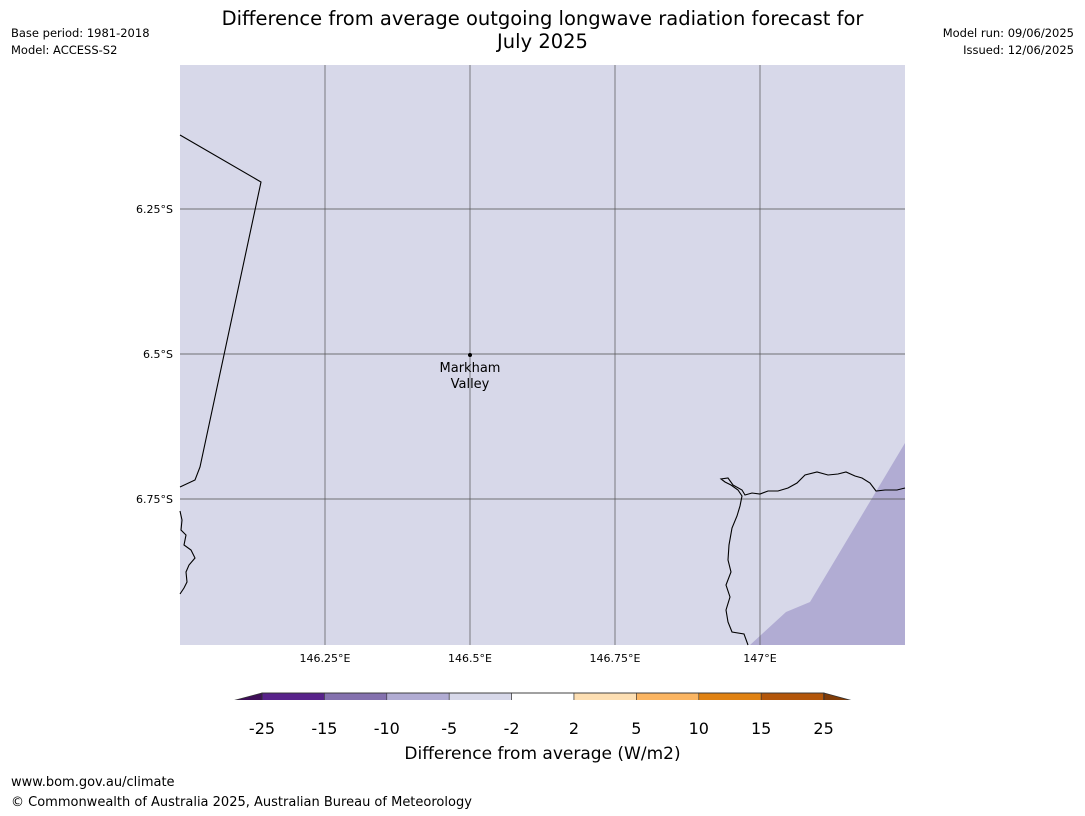 This screenshot has width=1085, height=816. I want to click on colorbar, so click(543, 696).